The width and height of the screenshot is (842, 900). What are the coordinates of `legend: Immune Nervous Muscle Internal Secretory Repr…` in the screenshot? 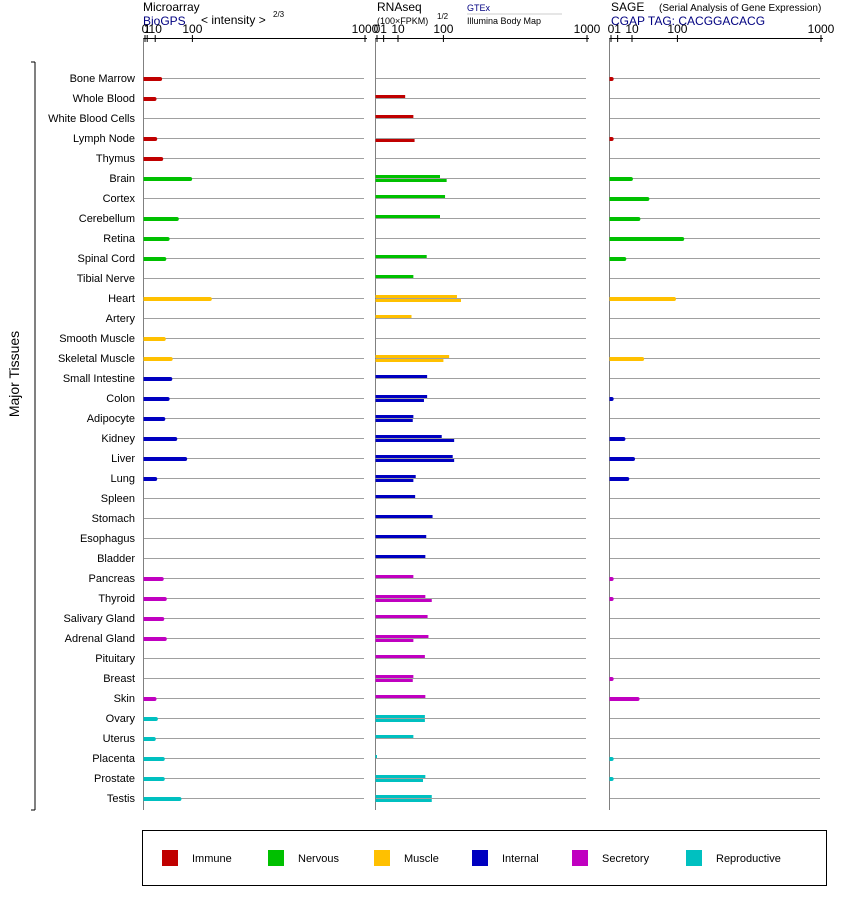 It's located at (484, 858).